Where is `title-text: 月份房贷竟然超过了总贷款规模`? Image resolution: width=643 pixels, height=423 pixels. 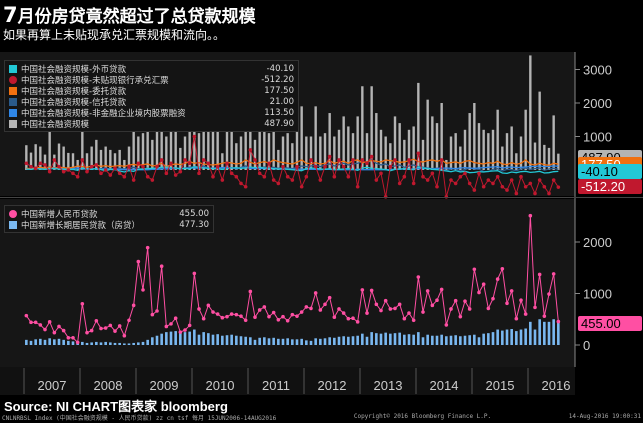
title-text: 月份房贷竟然超过了总贷款规模 is located at coordinates (136, 17).